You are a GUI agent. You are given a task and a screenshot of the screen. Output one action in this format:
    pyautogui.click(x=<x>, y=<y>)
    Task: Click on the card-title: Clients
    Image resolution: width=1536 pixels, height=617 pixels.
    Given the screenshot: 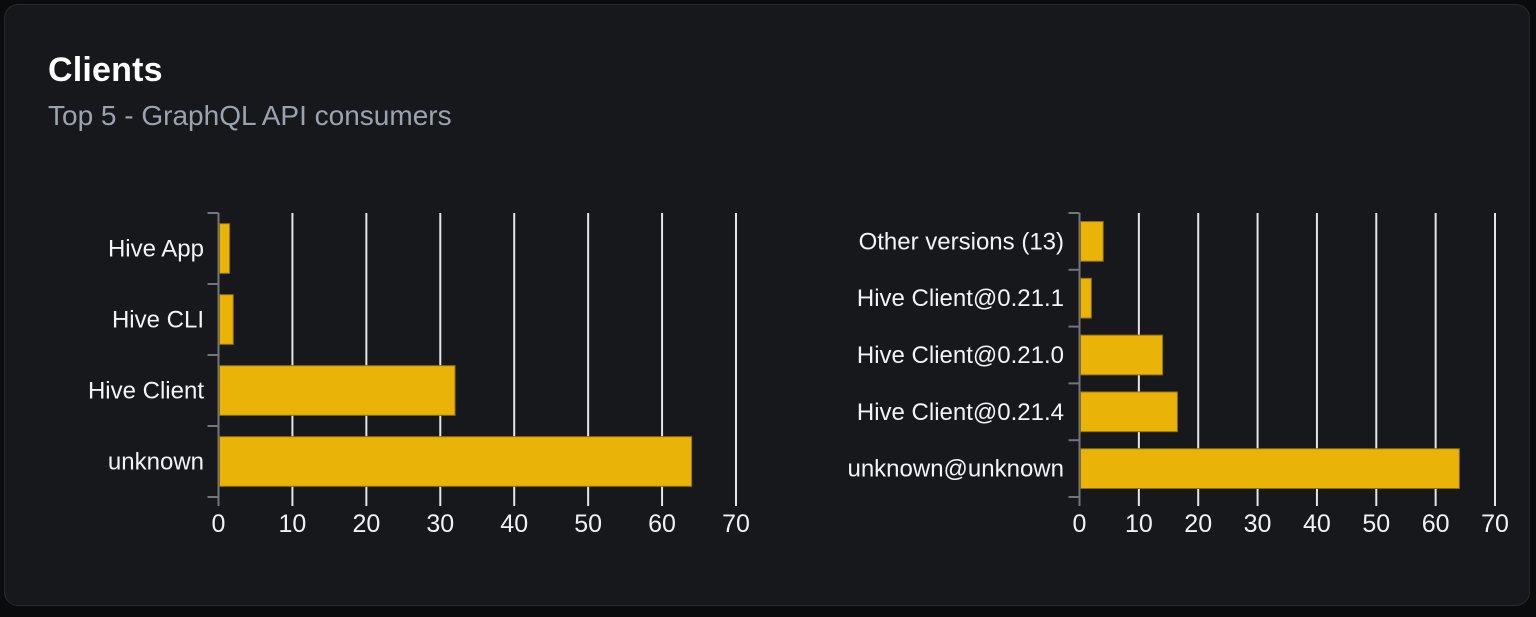 What is the action you would take?
    pyautogui.click(x=105, y=70)
    